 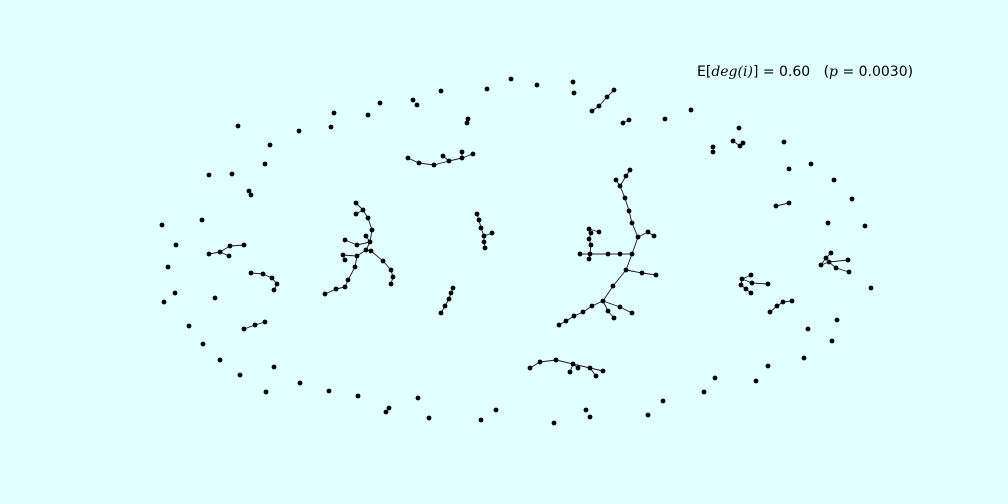 What do you see at coordinates (704, 72) in the screenshot?
I see `caption-lhs-prefix: E[` at bounding box center [704, 72].